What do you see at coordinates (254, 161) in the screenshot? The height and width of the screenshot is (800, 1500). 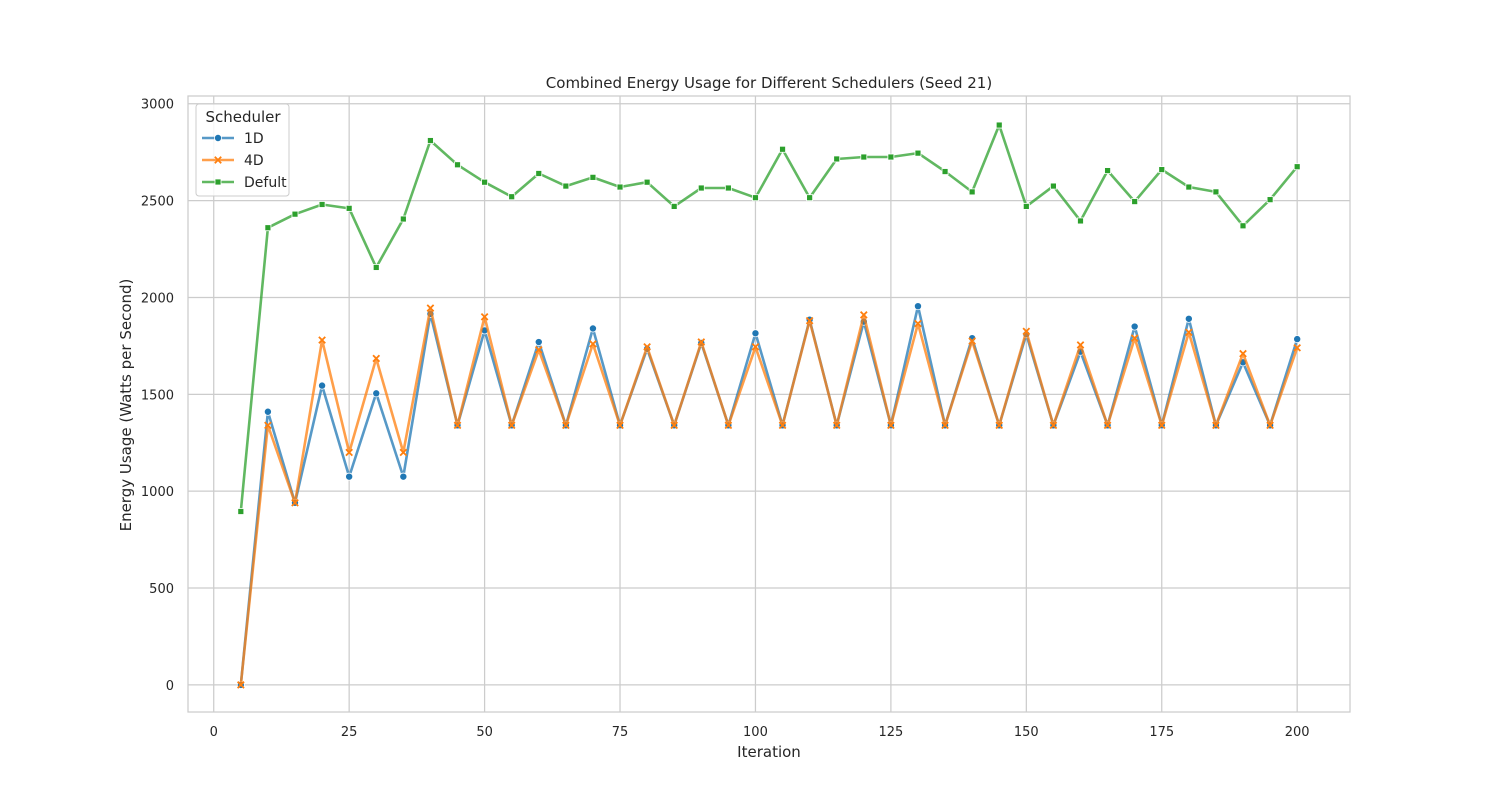 I see `legend-label: 4D` at bounding box center [254, 161].